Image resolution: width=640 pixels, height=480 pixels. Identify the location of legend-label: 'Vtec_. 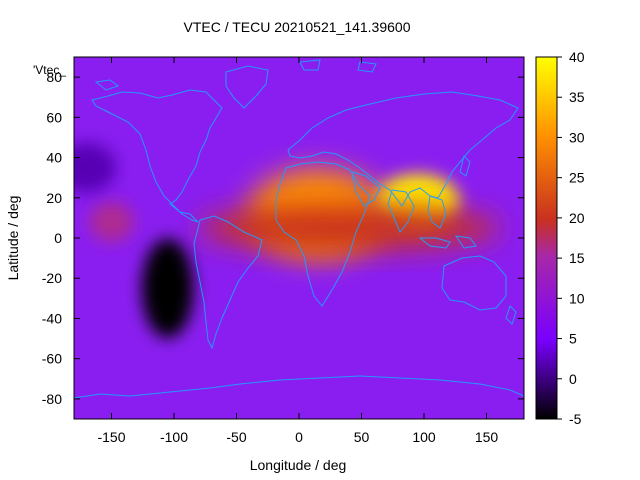
(49, 70).